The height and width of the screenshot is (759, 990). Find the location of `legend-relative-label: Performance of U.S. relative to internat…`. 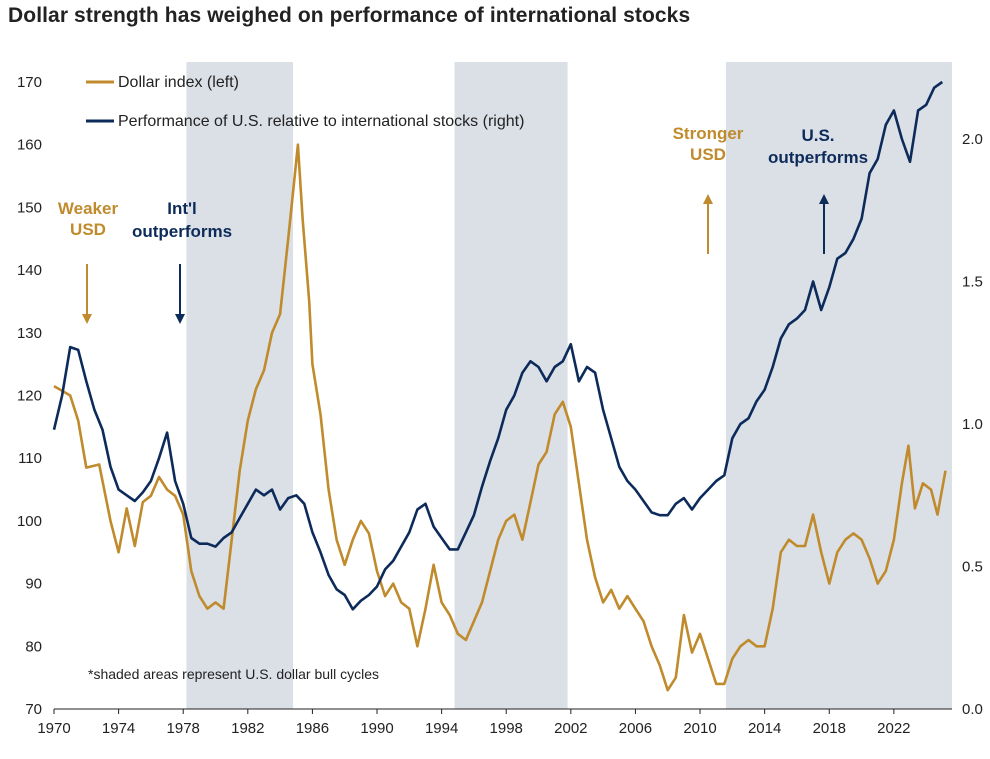

legend-relative-label: Performance of U.S. relative to internat… is located at coordinates (321, 121).